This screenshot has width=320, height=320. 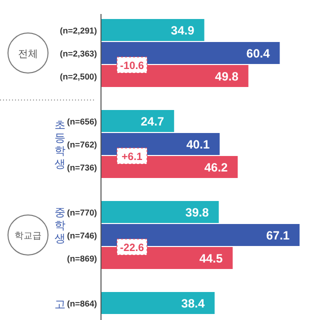 What do you see at coordinates (79, 77) in the screenshot?
I see `y-tick-label: (n=2,500)` at bounding box center [79, 77].